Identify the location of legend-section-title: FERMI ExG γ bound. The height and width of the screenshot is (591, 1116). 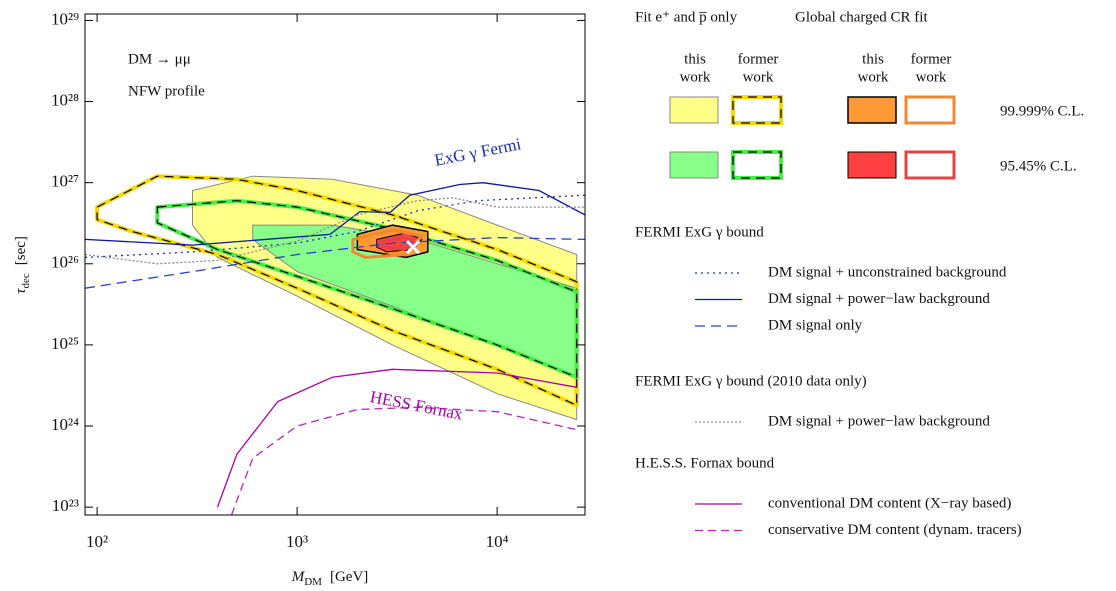
(699, 232).